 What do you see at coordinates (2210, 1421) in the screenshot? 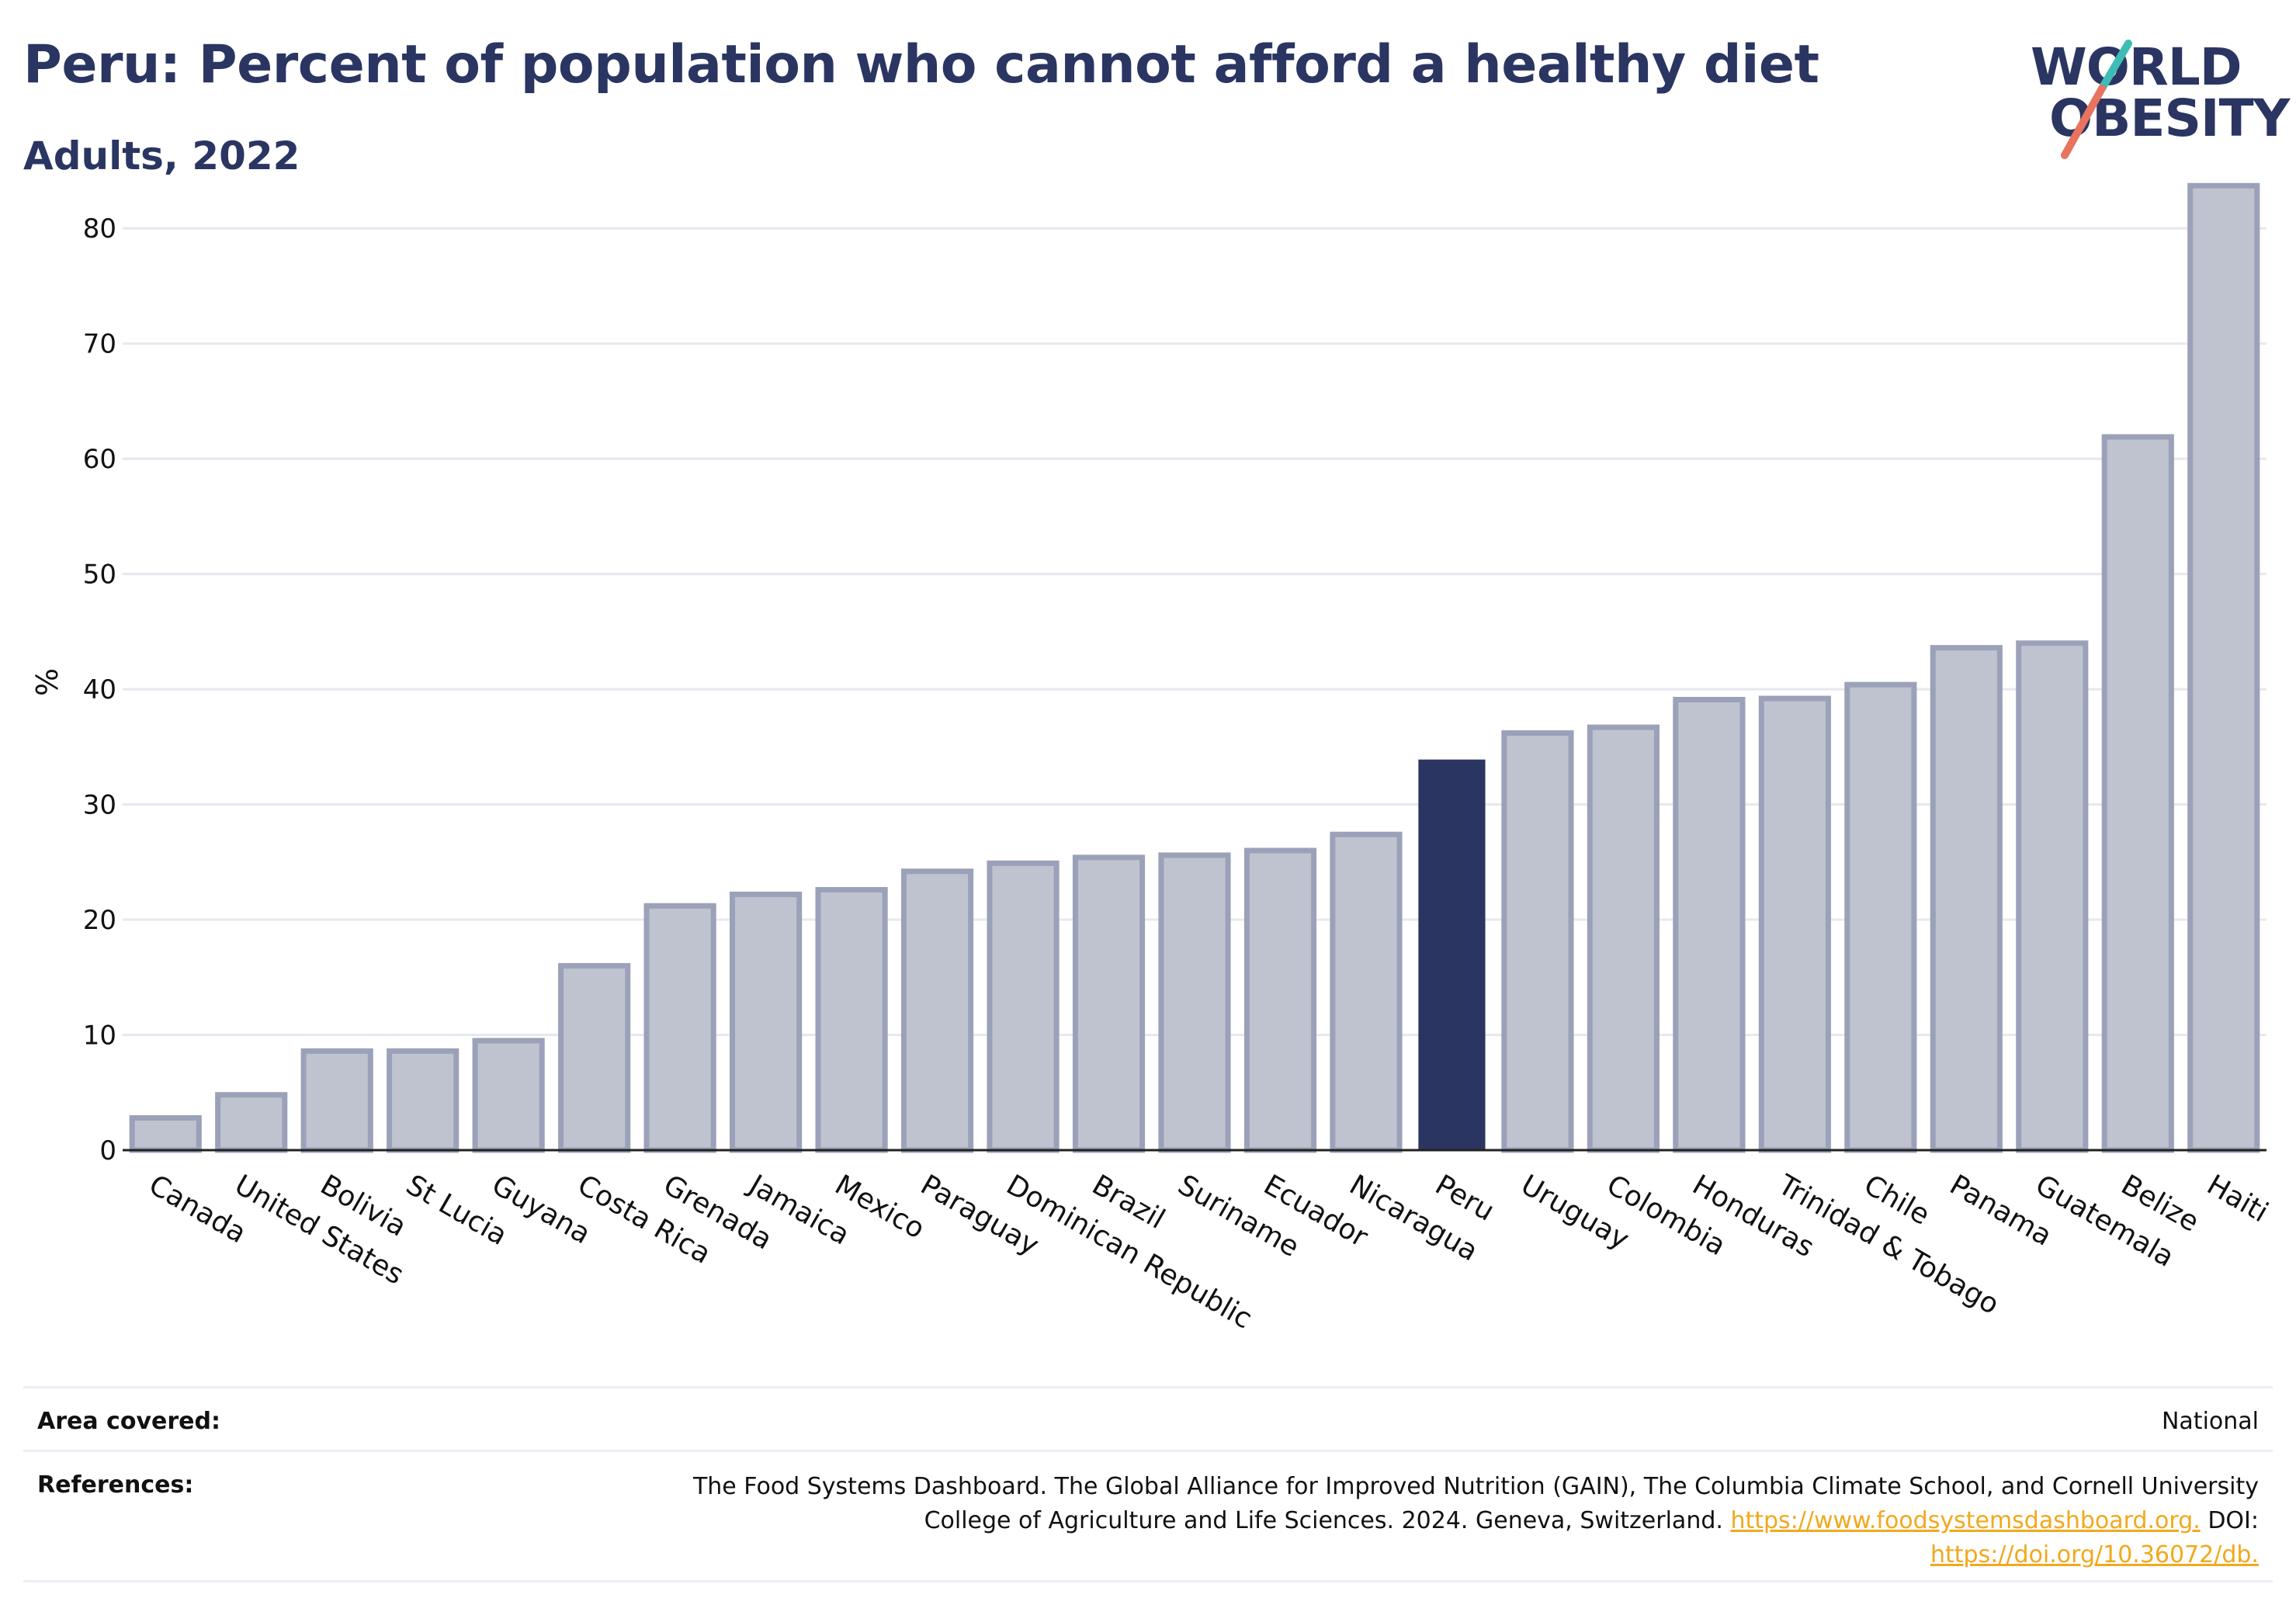
I see `area-covered-value: National` at bounding box center [2210, 1421].